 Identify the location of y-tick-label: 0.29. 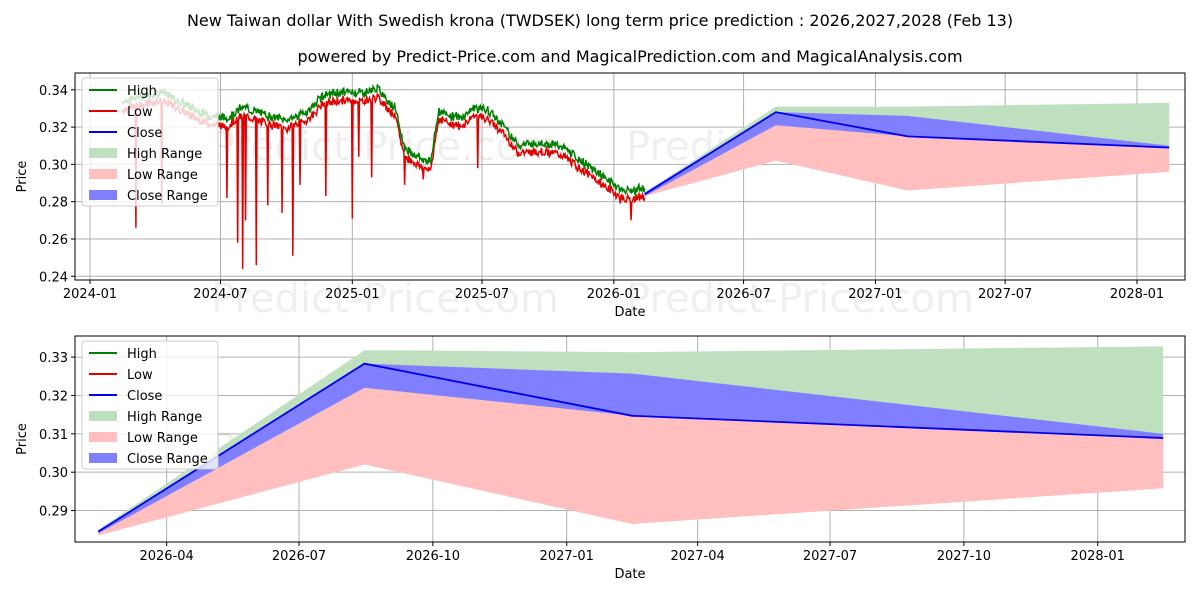
(53, 512).